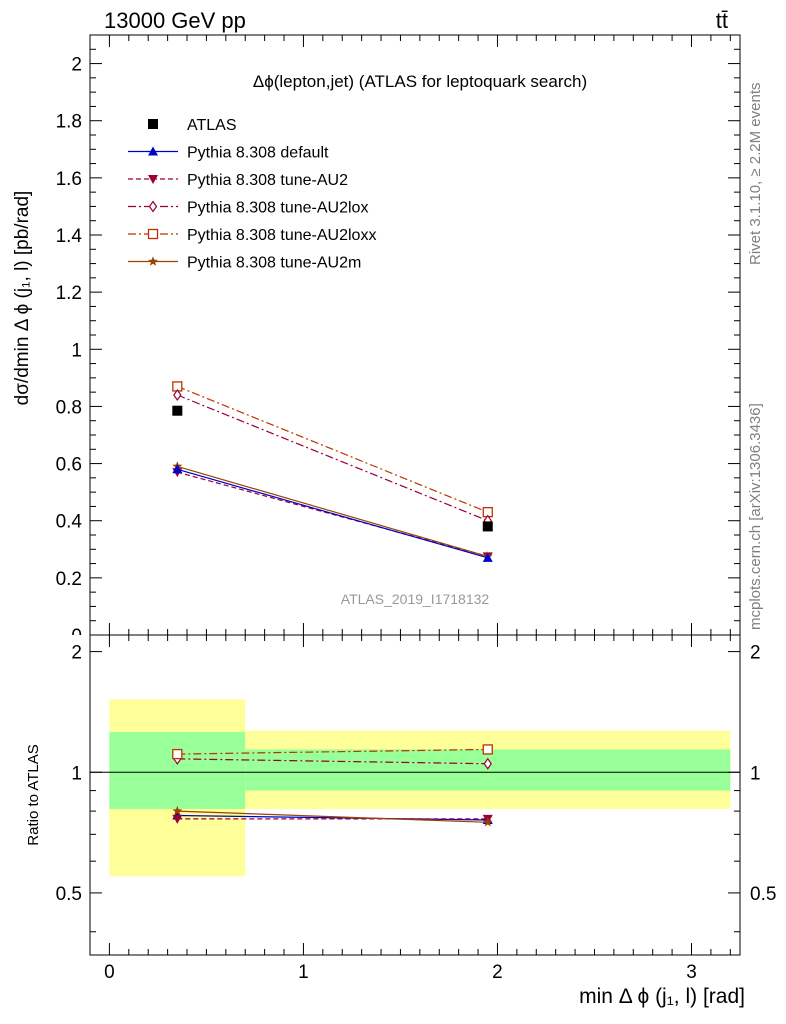 This screenshot has width=786, height=1024. Describe the element at coordinates (33, 794) in the screenshot. I see `ratio-y-axis-title: Ratio to ATLAS` at that location.